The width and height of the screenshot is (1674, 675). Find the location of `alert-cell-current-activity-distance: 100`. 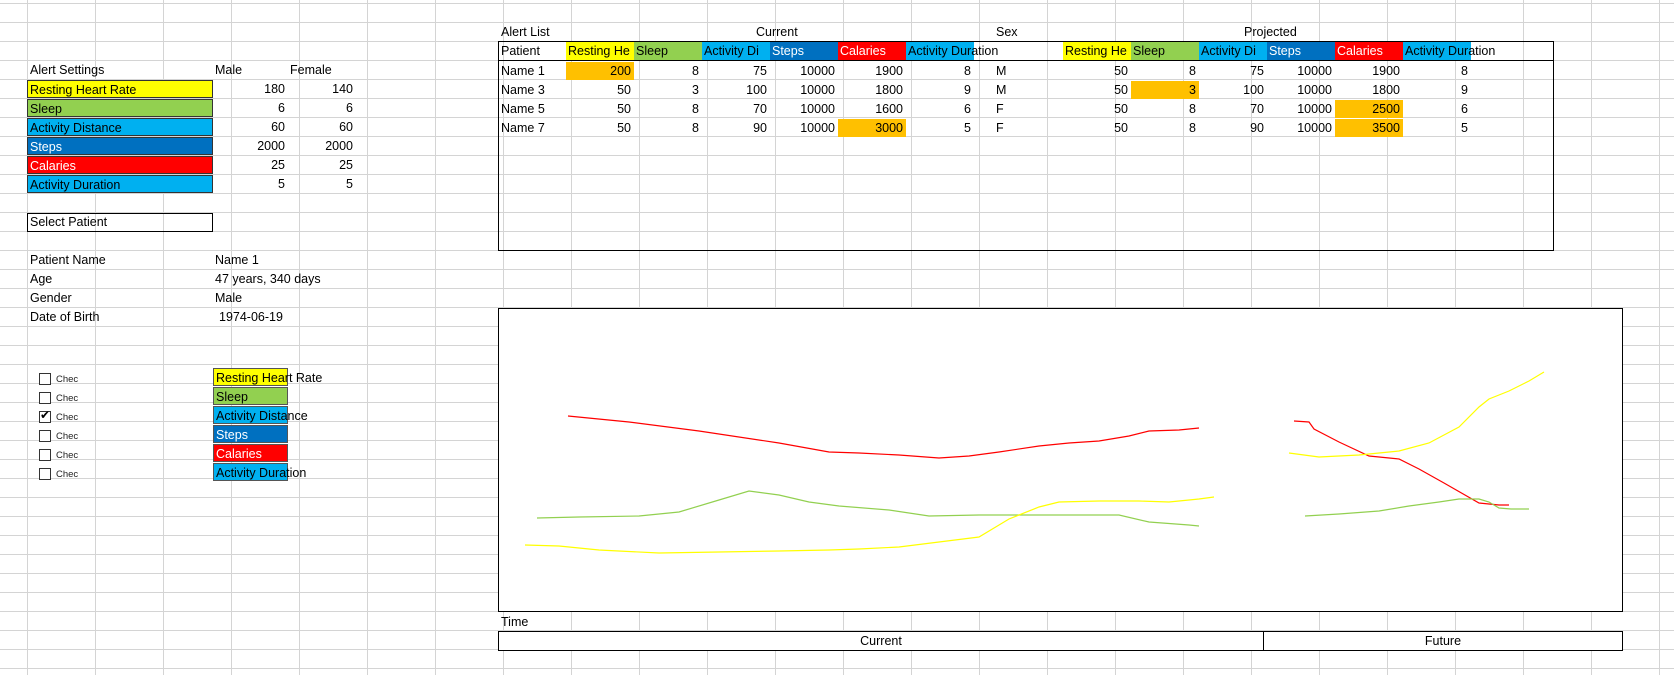

alert-cell-current-activity-distance: 100 is located at coordinates (756, 90).